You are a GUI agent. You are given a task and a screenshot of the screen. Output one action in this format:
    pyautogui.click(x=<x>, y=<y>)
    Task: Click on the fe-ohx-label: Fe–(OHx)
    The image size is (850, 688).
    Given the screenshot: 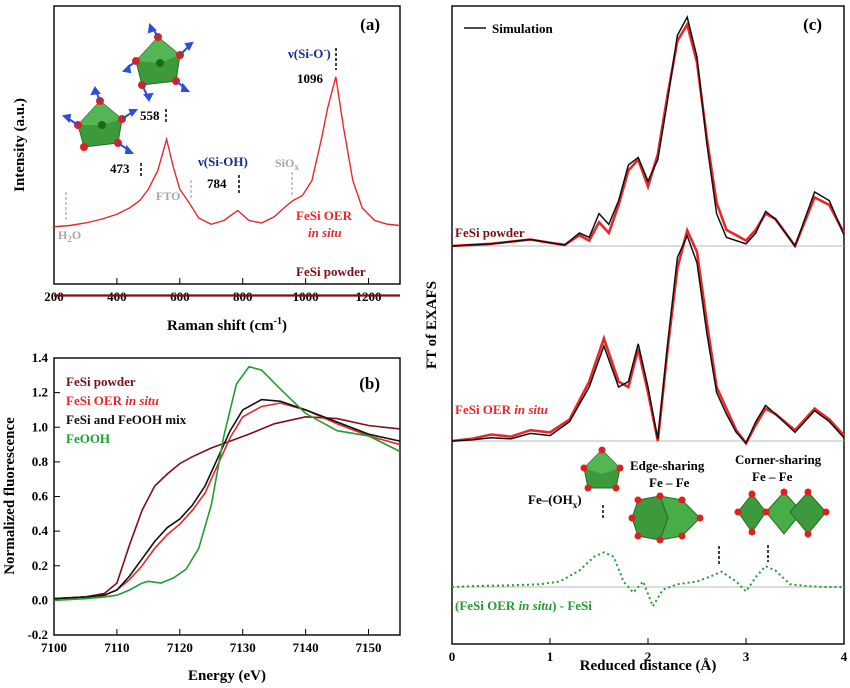 What is the action you would take?
    pyautogui.click(x=555, y=501)
    